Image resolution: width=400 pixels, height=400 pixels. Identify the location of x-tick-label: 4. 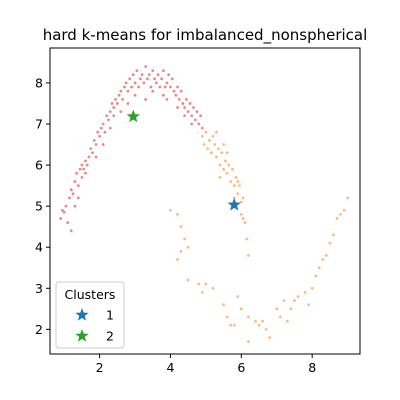
(170, 367).